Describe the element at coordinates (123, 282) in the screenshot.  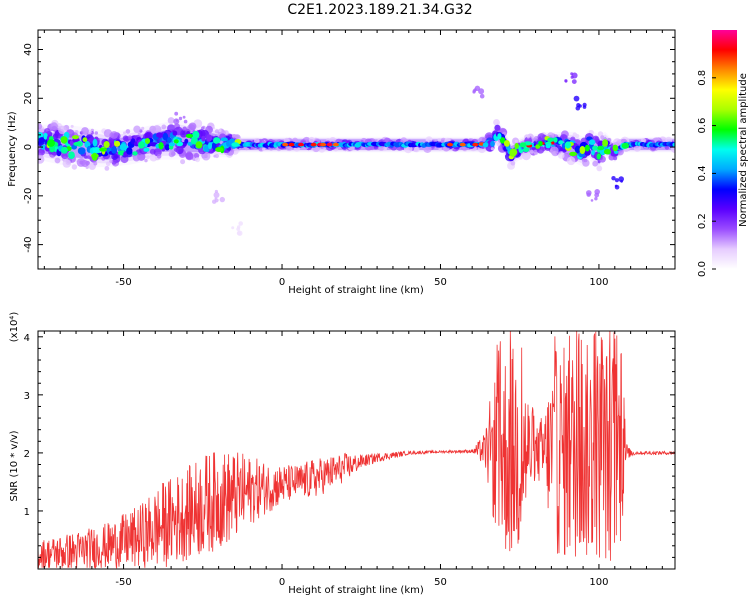
I see `x-tick-label: -50` at that location.